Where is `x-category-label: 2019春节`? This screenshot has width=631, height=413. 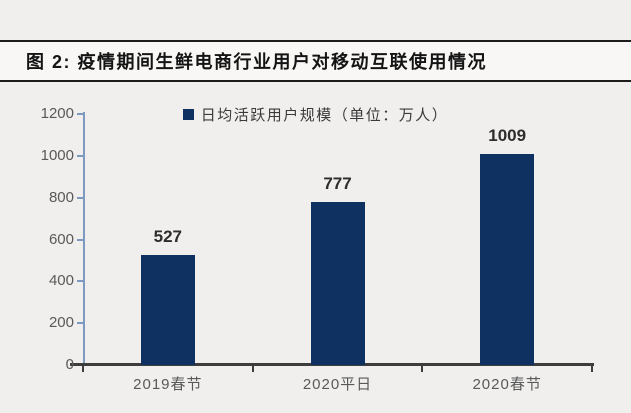 x-category-label: 2019春节 is located at coordinates (168, 384).